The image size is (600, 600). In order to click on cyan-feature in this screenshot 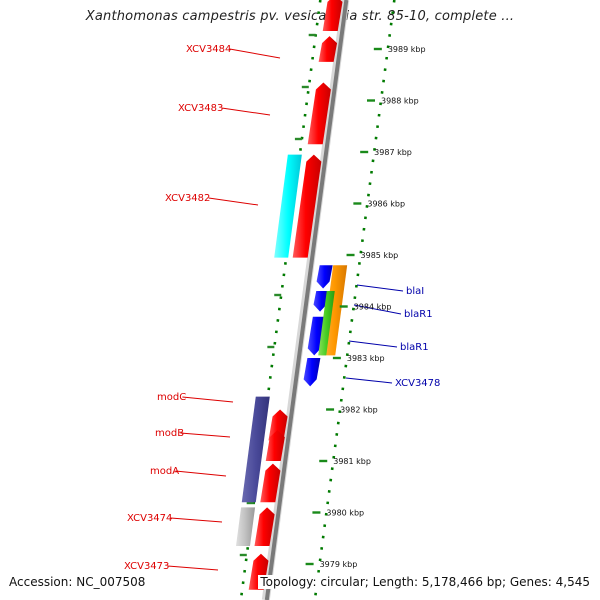, I will do `click(288, 206)`.